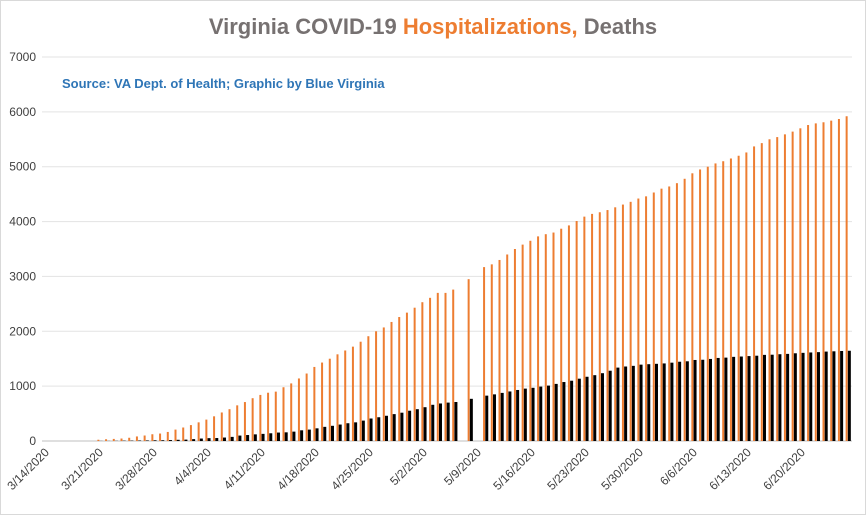  I want to click on y-tick-label: 1000, so click(22, 386).